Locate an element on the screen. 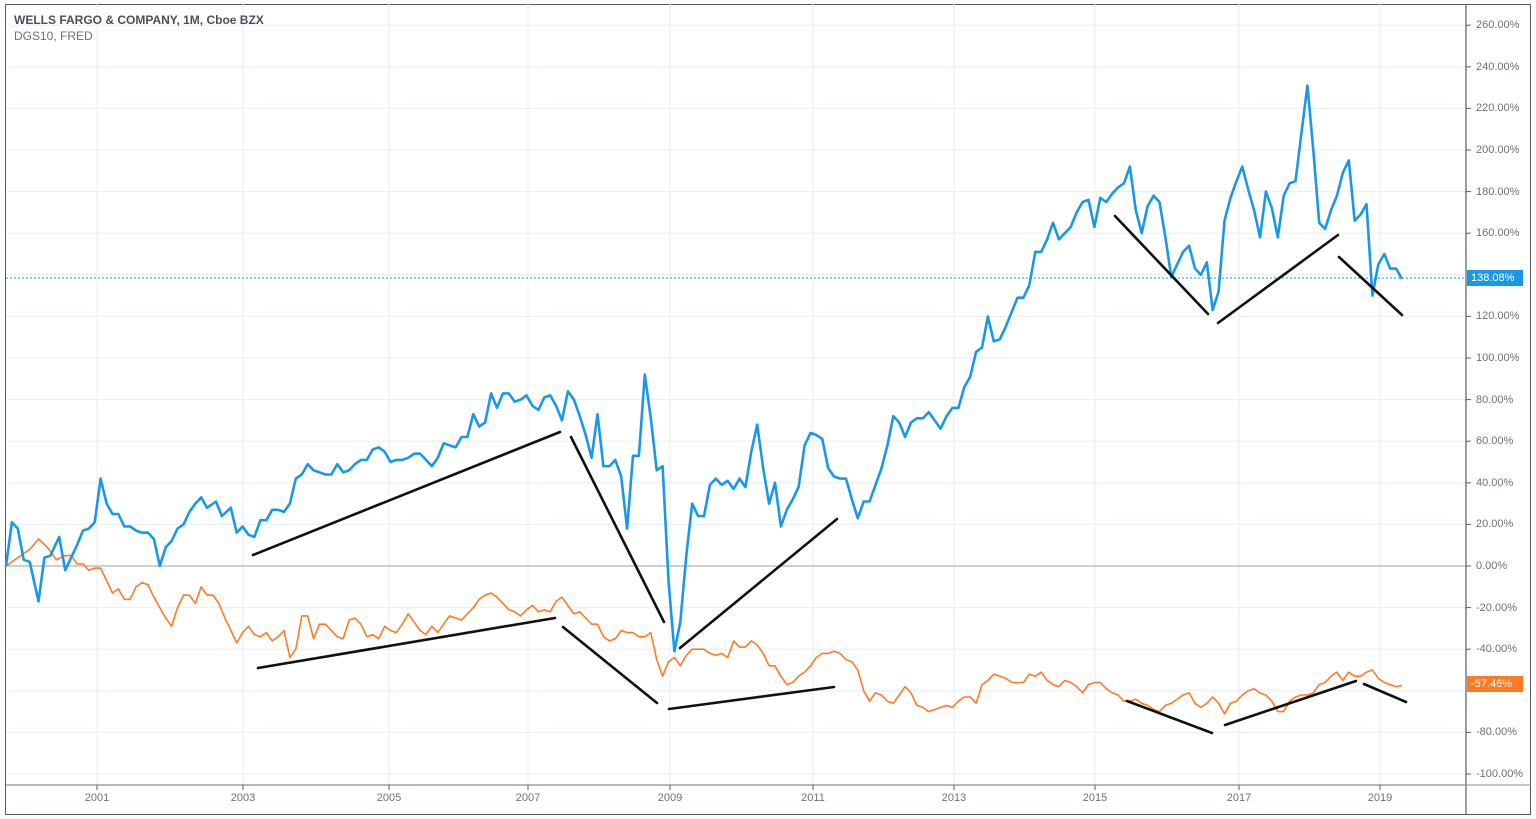 The image size is (1536, 819). price-axis-label: -100.00% is located at coordinates (1500, 774).